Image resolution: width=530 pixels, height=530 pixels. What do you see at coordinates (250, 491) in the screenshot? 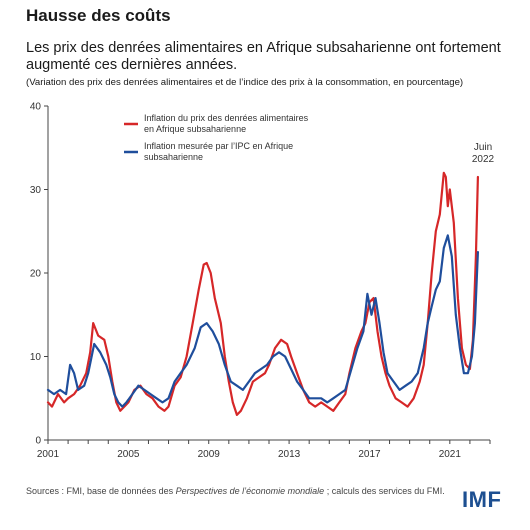
I see `source-publication: Perspectives de l’économie mondiale` at bounding box center [250, 491].